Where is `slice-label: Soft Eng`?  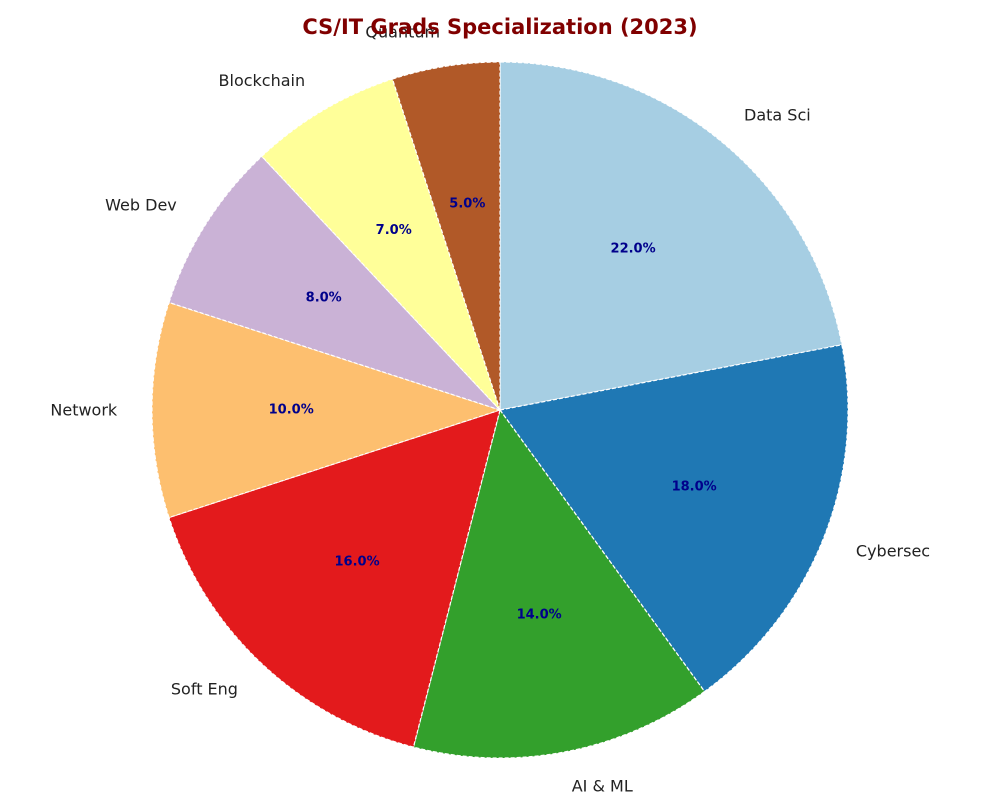 slice-label: Soft Eng is located at coordinates (204, 689).